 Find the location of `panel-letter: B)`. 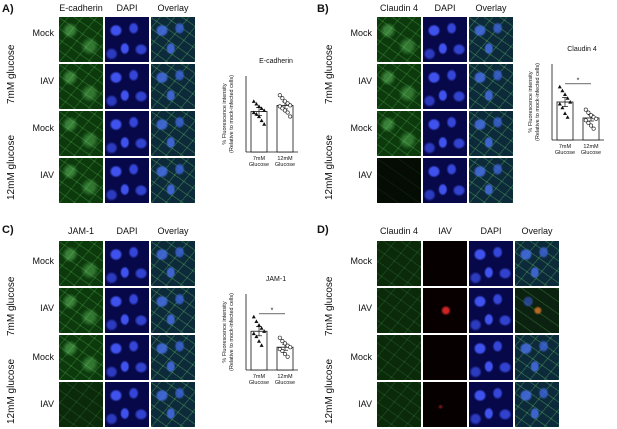

panel-letter: B) is located at coordinates (323, 9).